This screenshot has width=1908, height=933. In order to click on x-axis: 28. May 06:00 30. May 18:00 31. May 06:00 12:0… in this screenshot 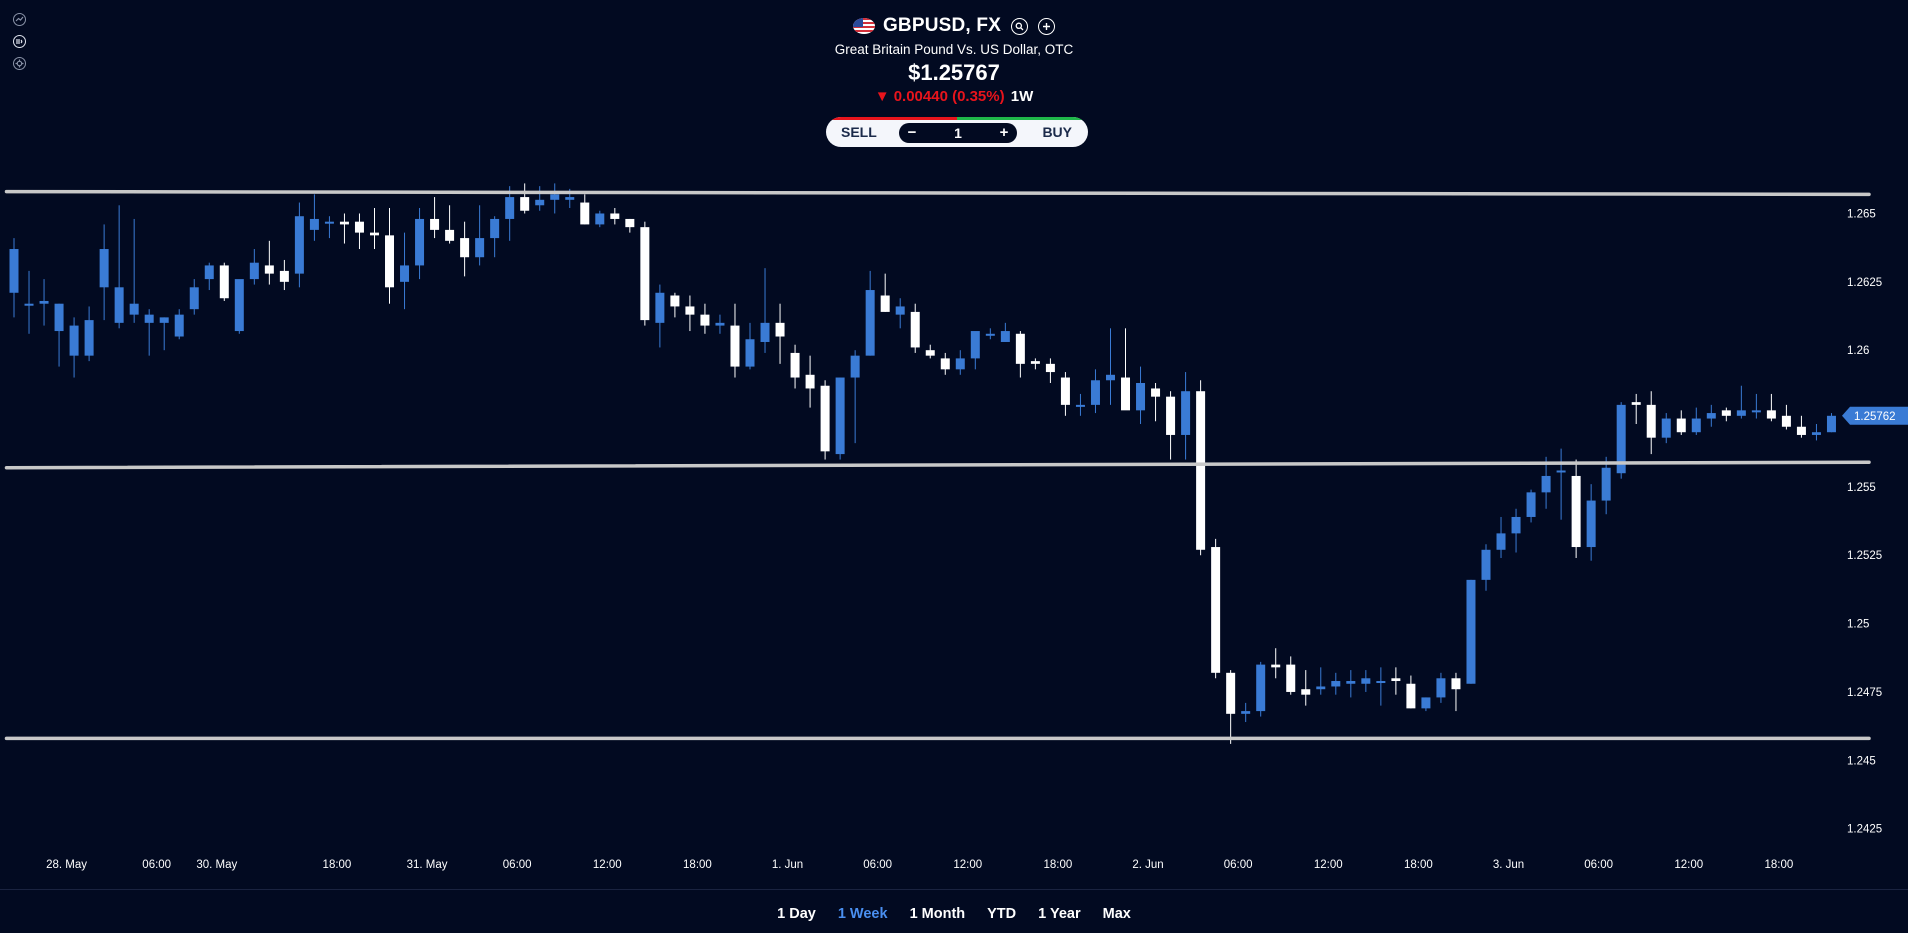, I will do `click(919, 865)`.